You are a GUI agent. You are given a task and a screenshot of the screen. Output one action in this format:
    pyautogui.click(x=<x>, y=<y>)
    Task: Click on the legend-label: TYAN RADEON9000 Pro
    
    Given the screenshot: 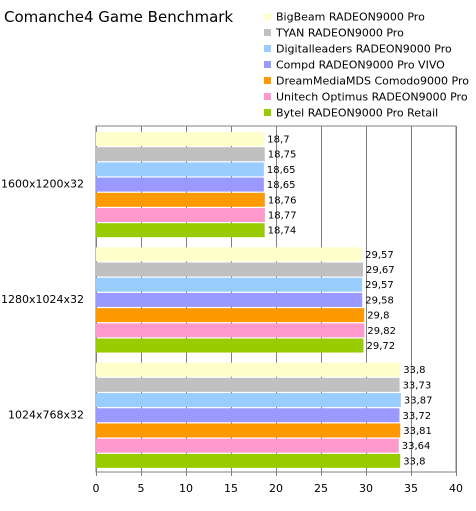 What is the action you would take?
    pyautogui.click(x=339, y=33)
    